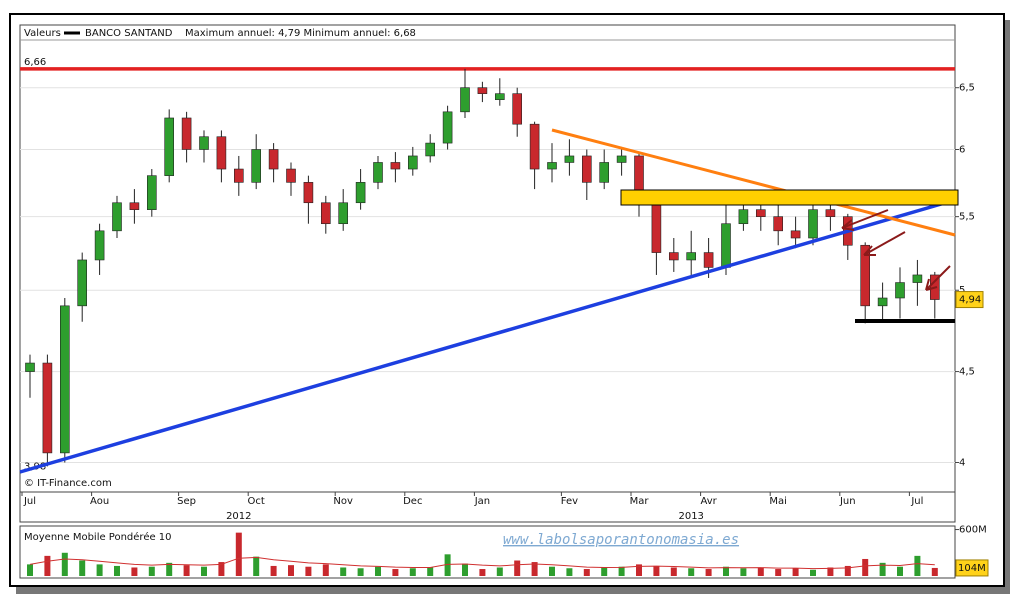 The height and width of the screenshot is (604, 1020). Describe the element at coordinates (970, 300) in the screenshot. I see `last-price-label: 4,94` at that location.